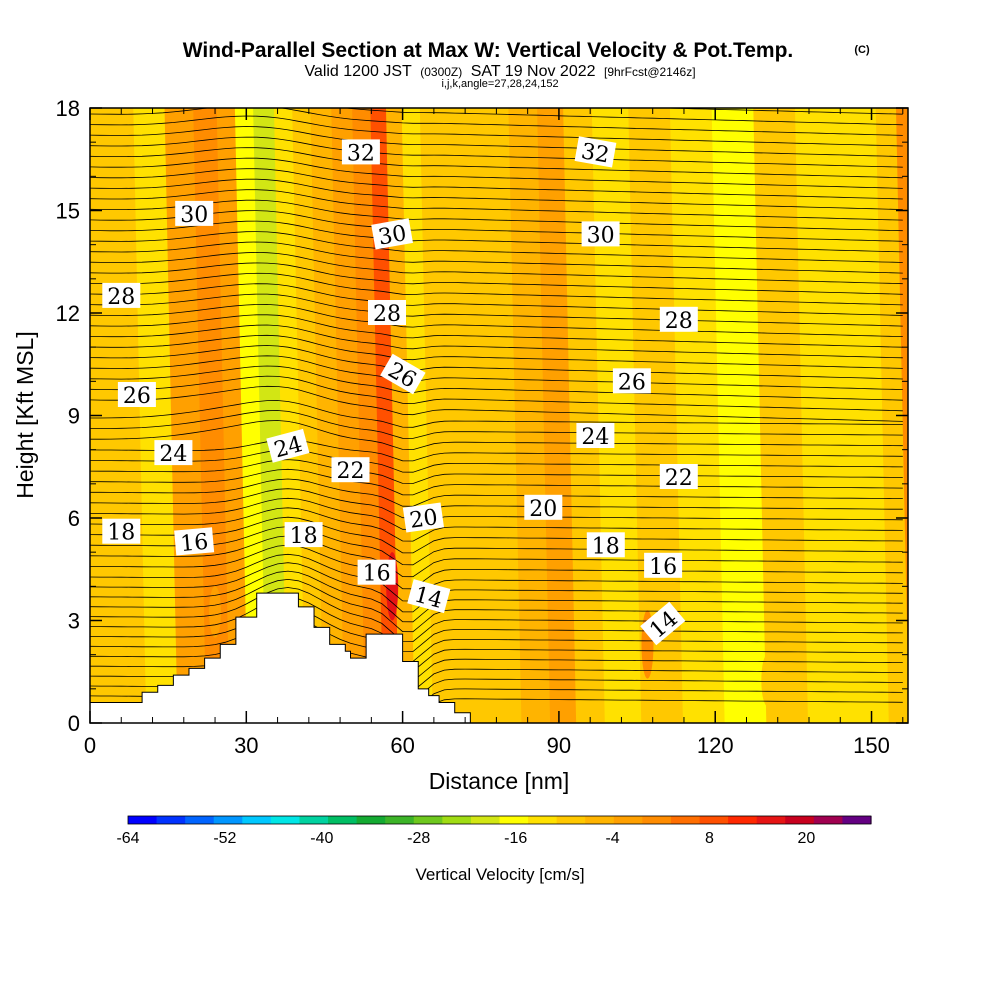 Image resolution: width=1000 pixels, height=1000 pixels. Describe the element at coordinates (715, 745) in the screenshot. I see `x-tick-label: 120` at that location.